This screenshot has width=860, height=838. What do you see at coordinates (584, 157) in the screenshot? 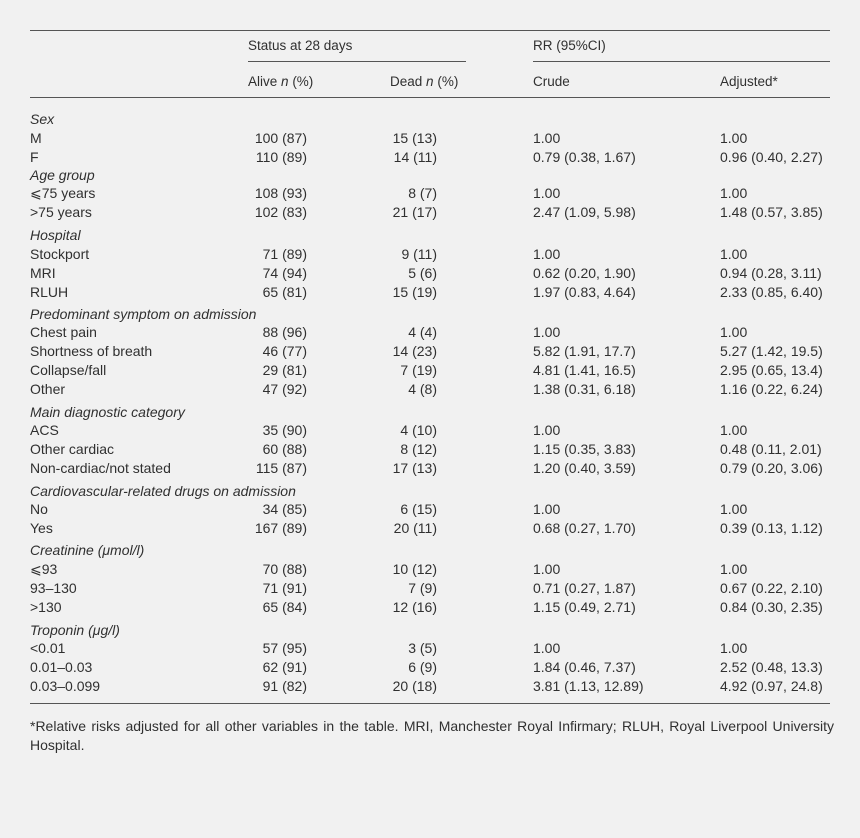
I see `crude-cell: 0.79 (0.38, 1.67)` at bounding box center [584, 157].